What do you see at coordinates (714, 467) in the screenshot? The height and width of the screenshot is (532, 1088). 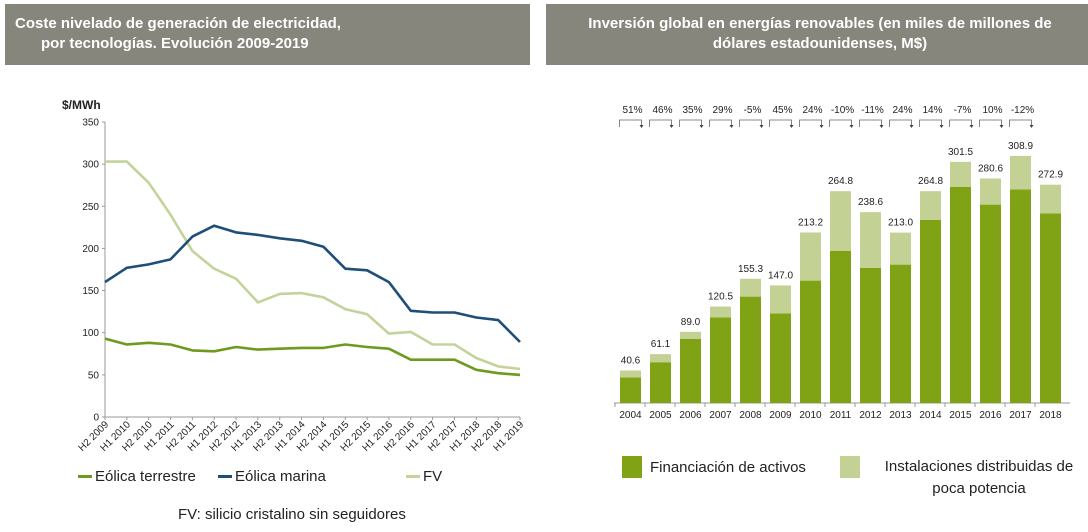 I see `legend-item-financiacion: Financiación de activos` at bounding box center [714, 467].